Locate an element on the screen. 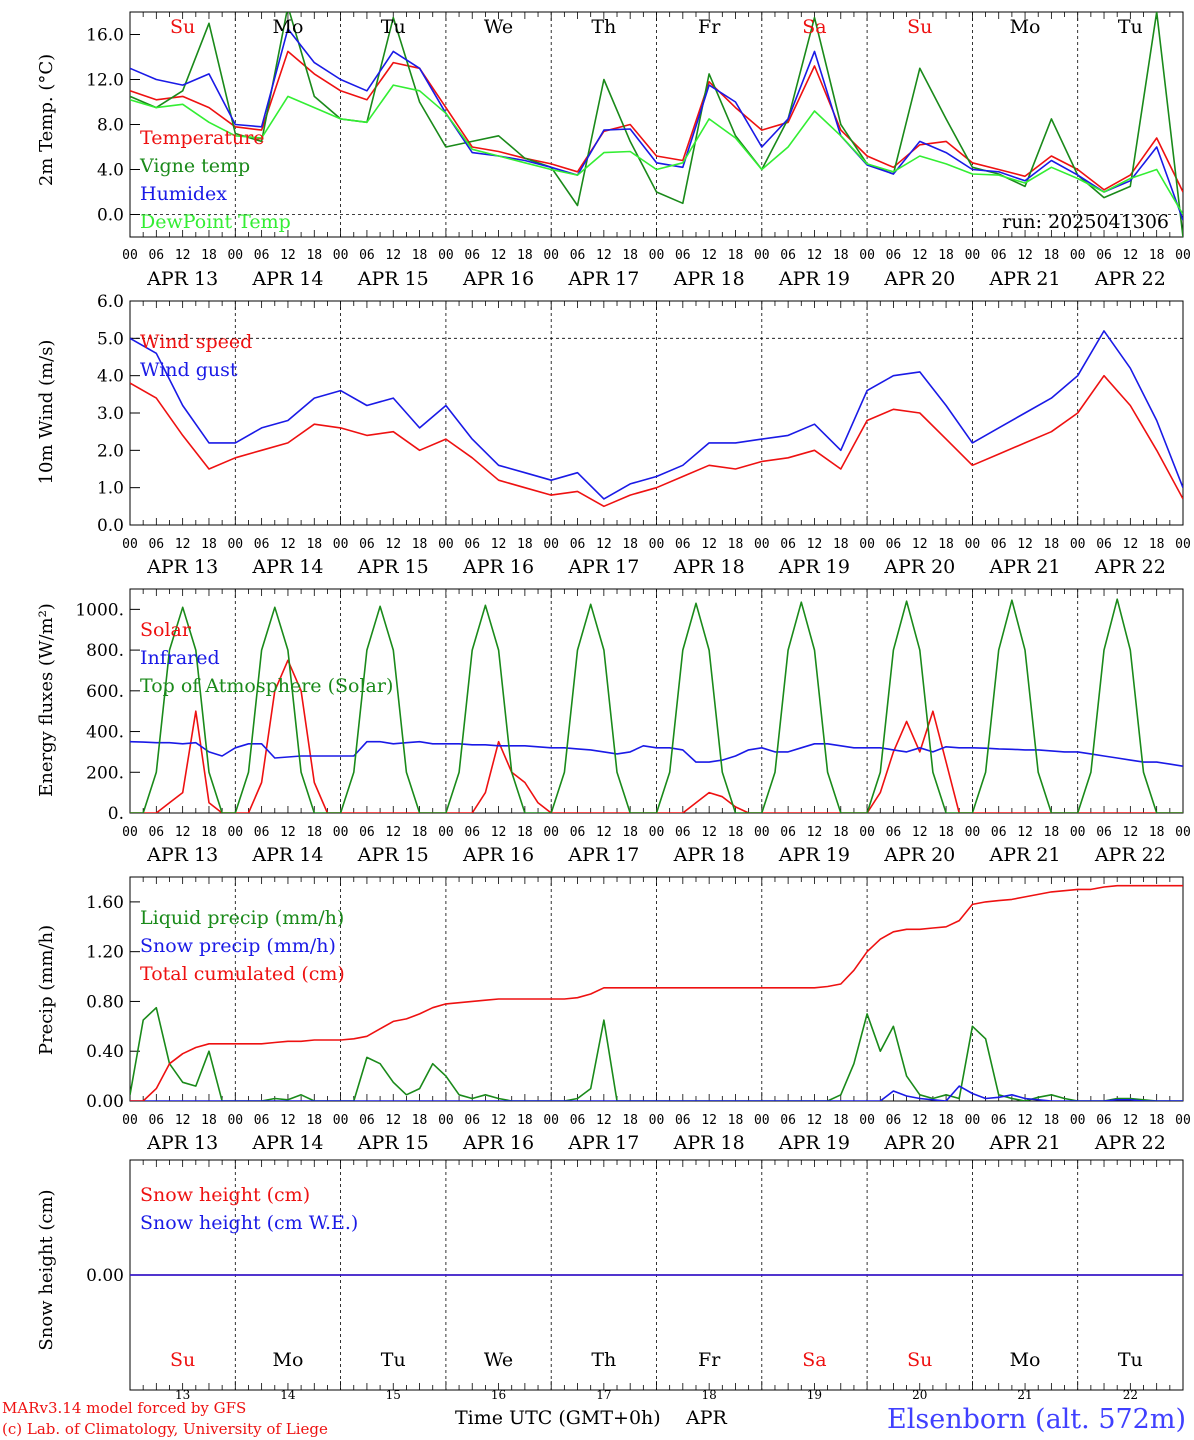  legend-entry: Total cumulated (cm) is located at coordinates (242, 974).